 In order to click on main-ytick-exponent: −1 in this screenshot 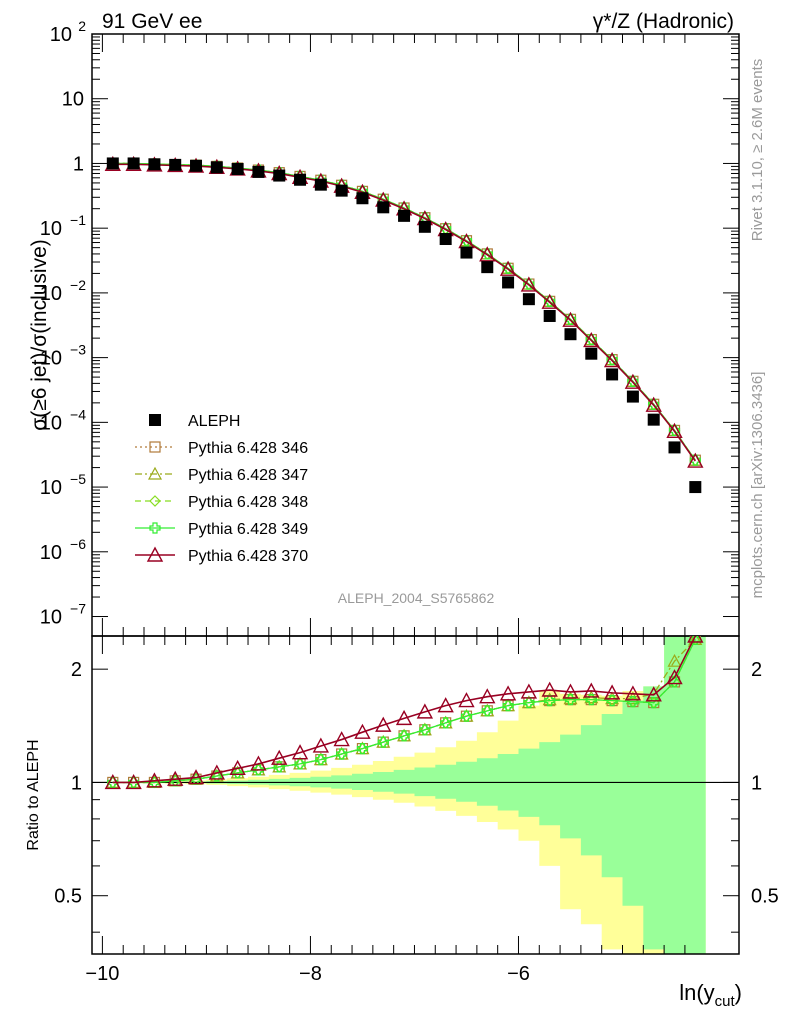, I will do `click(78, 220)`.